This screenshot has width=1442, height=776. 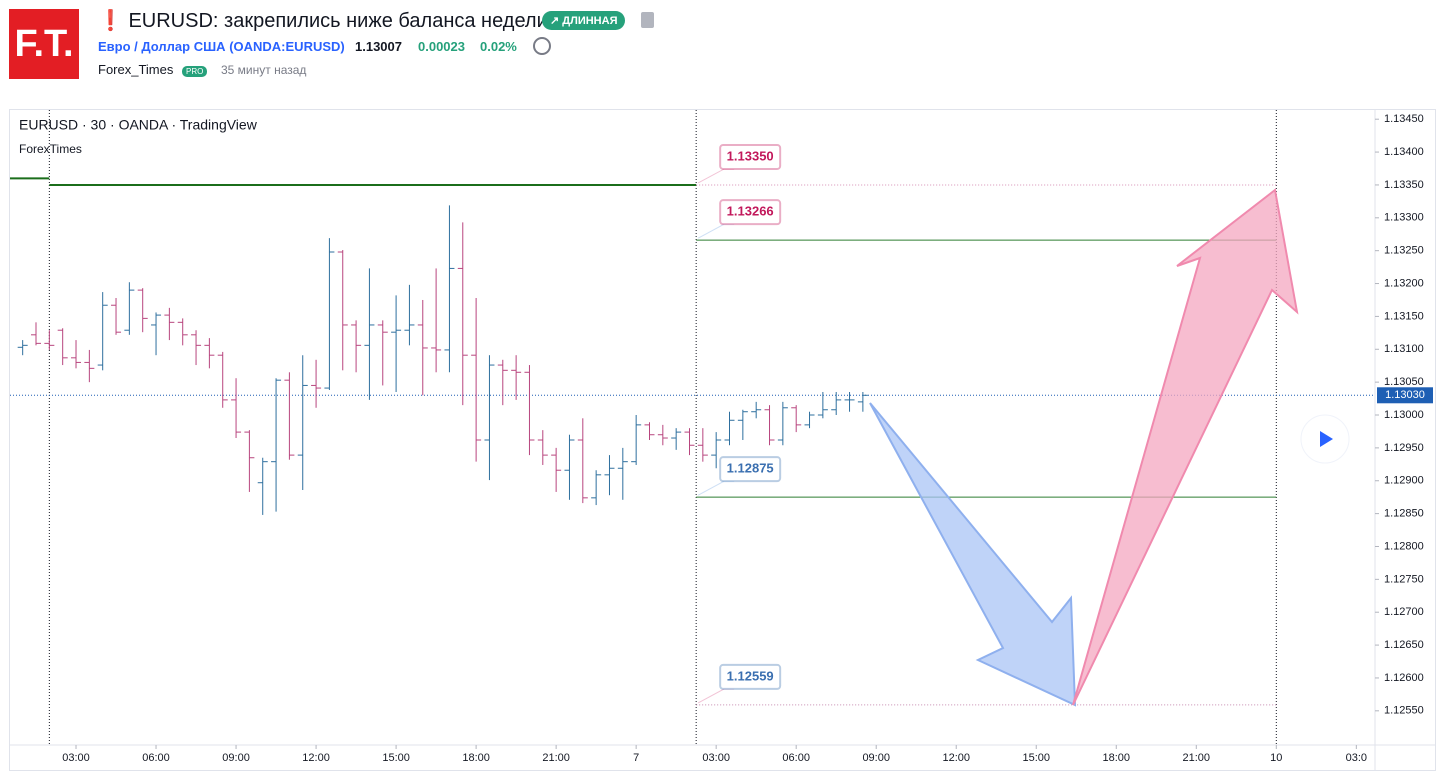 I want to click on up-arrow, so click(x=1185, y=447).